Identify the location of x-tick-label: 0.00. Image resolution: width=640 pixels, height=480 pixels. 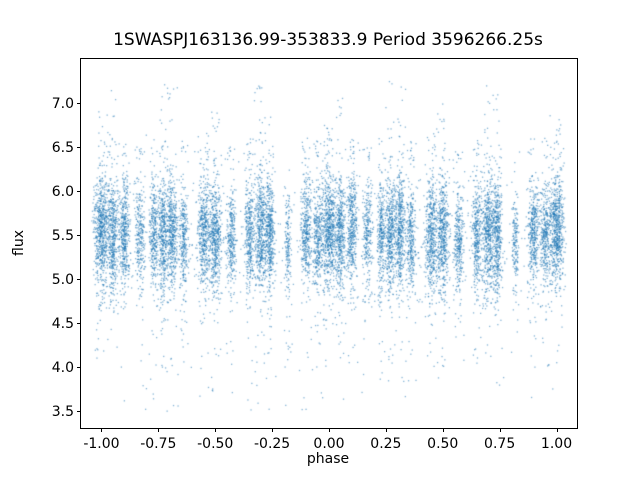
(329, 444).